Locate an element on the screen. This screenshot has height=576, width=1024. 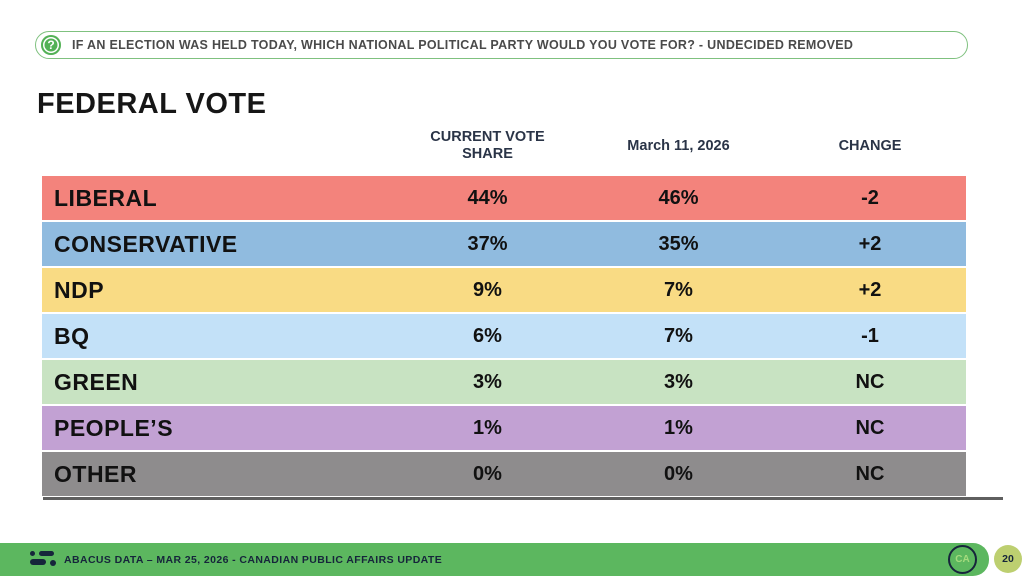
table-row: NDP 9% 7% +2 is located at coordinates (504, 290).